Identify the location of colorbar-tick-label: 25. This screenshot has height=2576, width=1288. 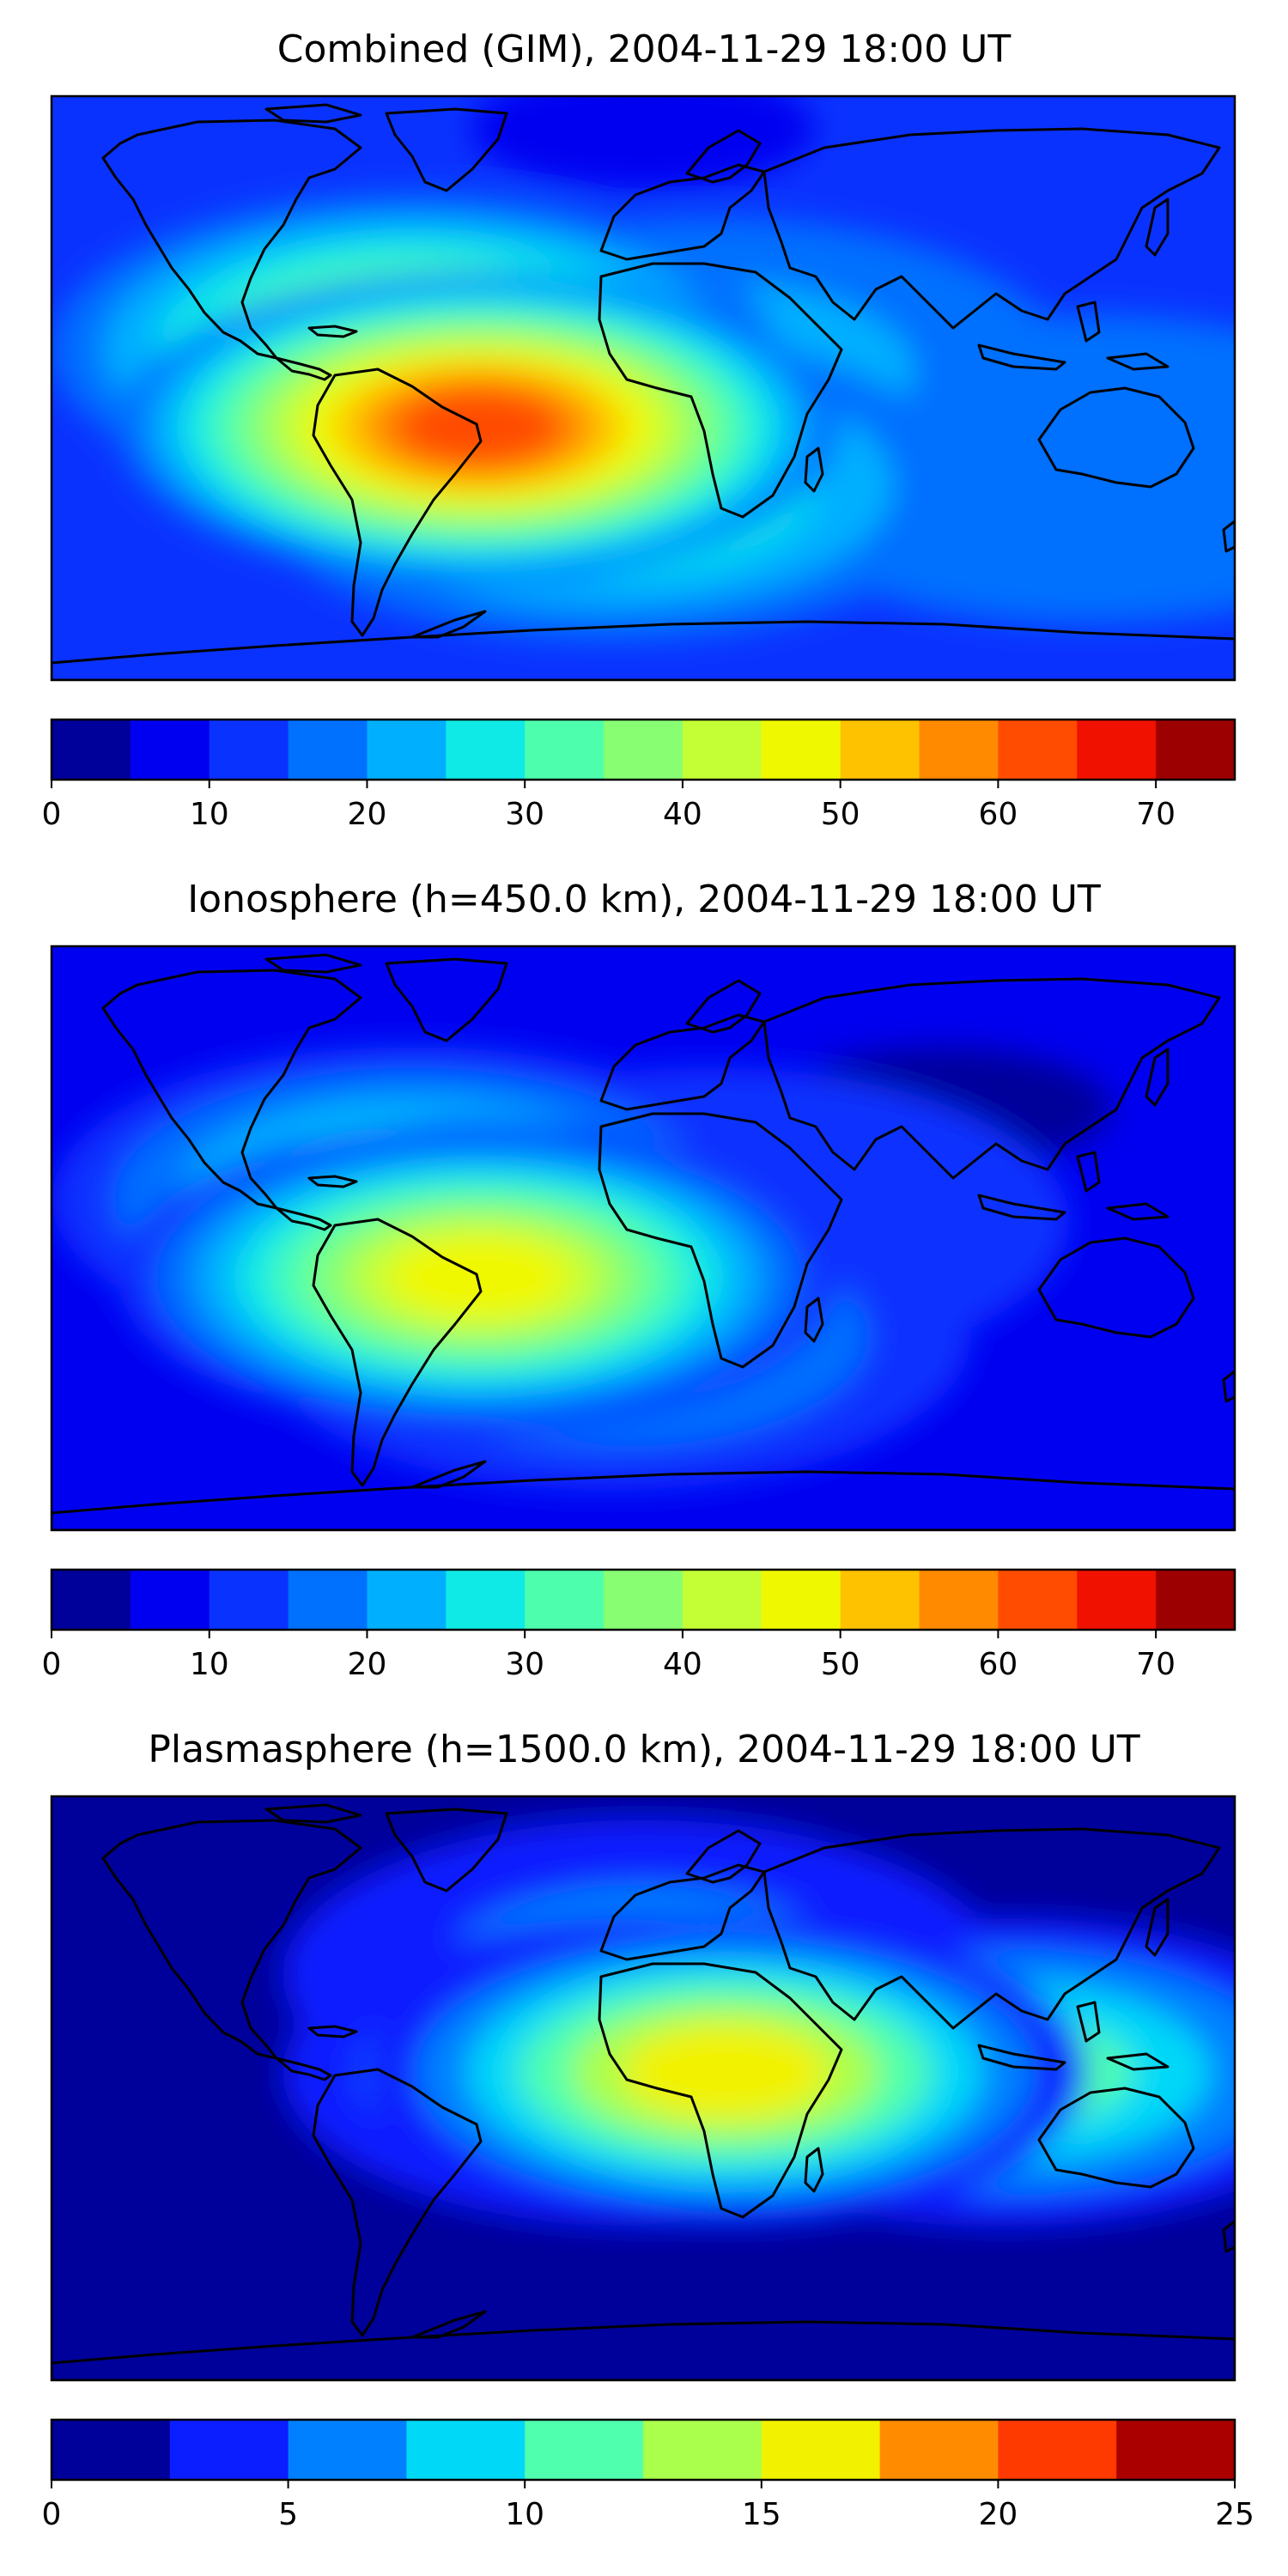
(1235, 2514).